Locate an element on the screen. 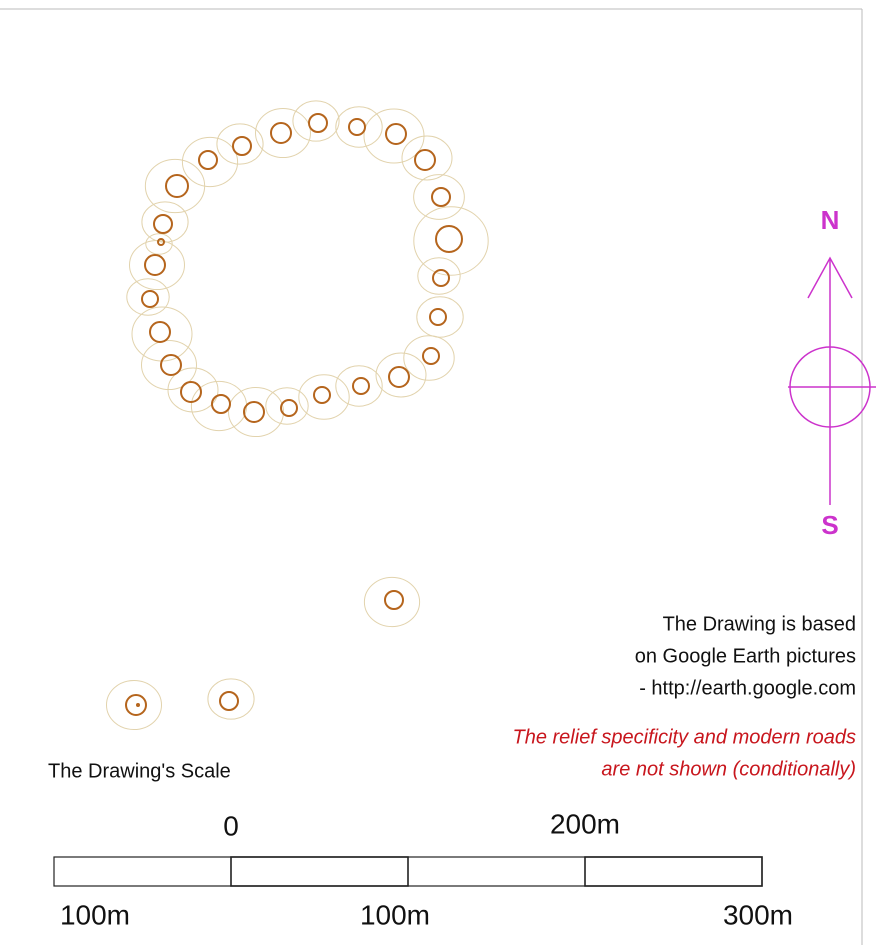  scale-title: The Drawing's Scale is located at coordinates (139, 771).